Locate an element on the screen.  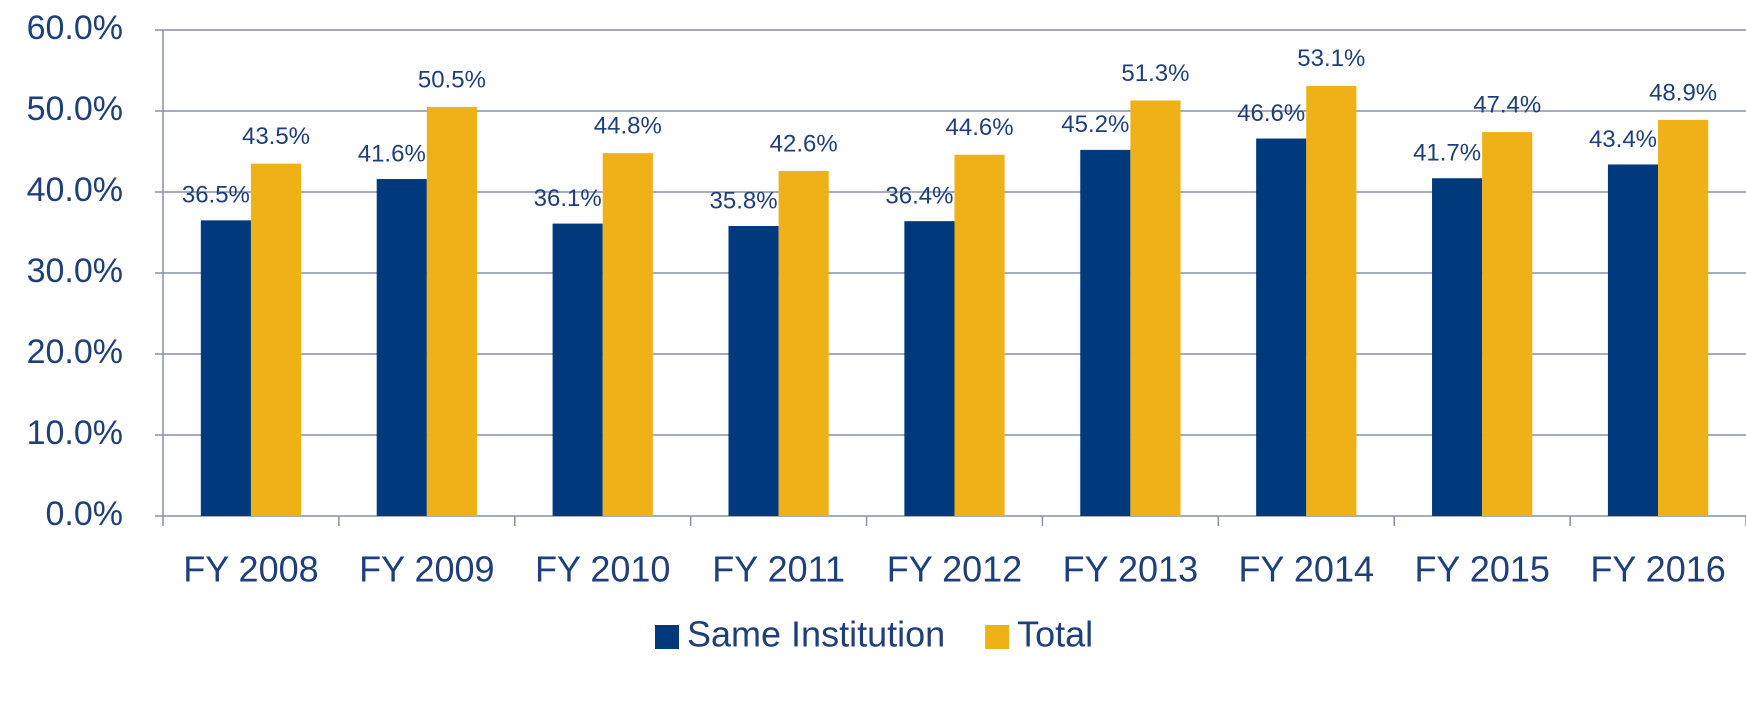
value-label: 35.8% is located at coordinates (744, 200).